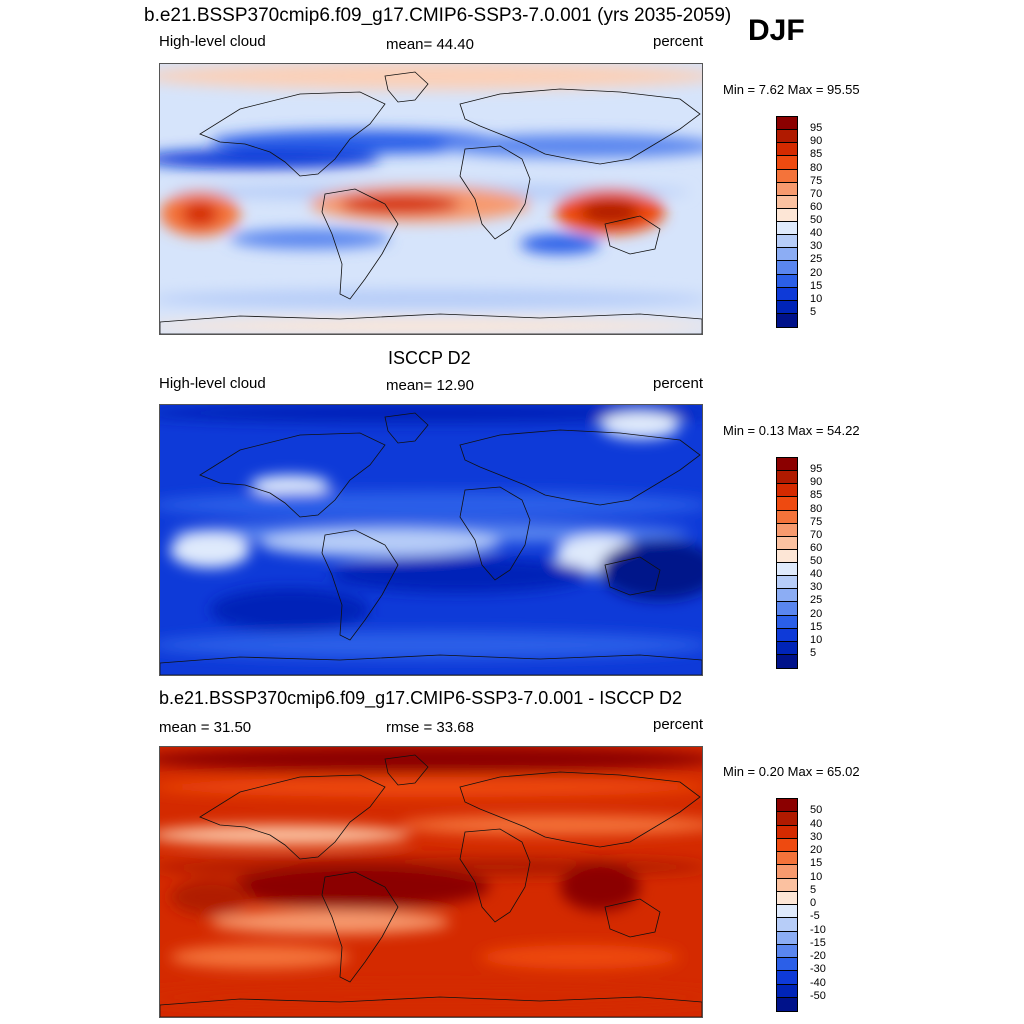 The image size is (1024, 1024). I want to click on colorbar-tick-label: -5, so click(815, 916).